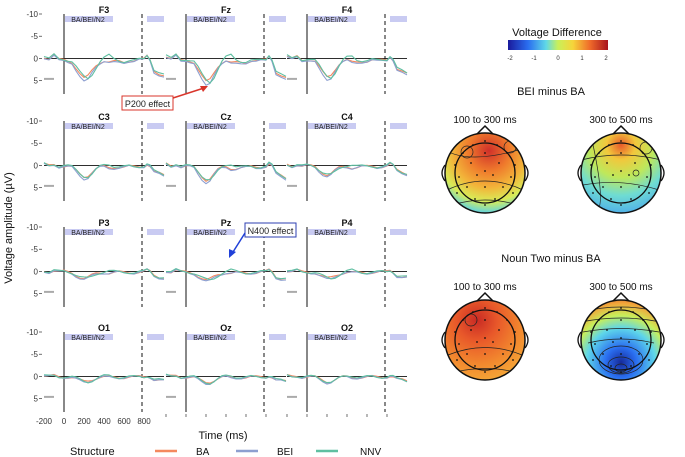  I want to click on n400-annotation: N400 effect, so click(263, 240).